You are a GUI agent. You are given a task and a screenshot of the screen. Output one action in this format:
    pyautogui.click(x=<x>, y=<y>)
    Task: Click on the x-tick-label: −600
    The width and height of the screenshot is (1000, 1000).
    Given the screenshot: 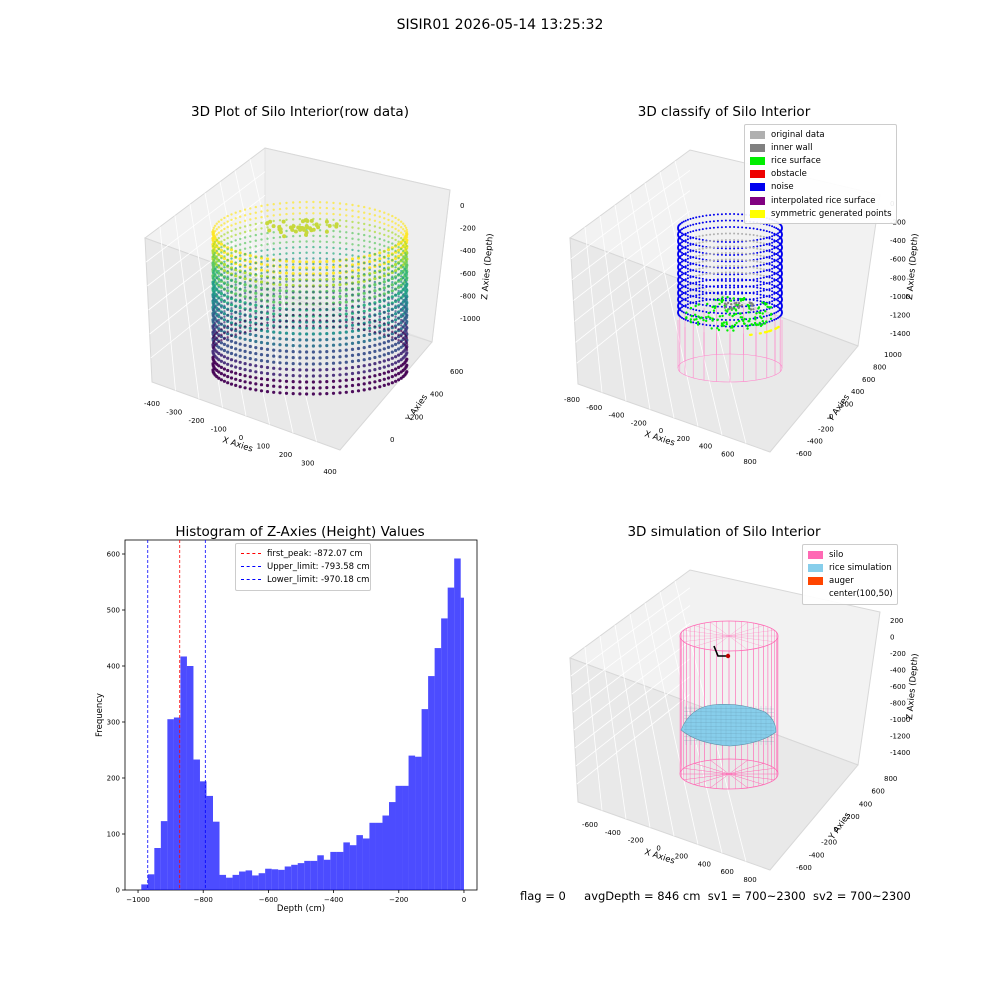 What is the action you would take?
    pyautogui.click(x=268, y=900)
    